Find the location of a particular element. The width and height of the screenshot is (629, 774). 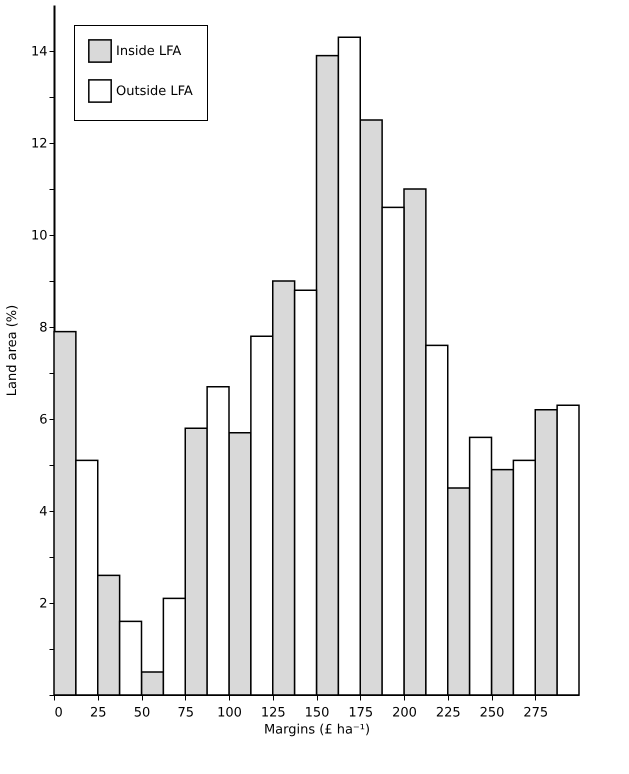

y-tick-label: 8 is located at coordinates (43, 328).